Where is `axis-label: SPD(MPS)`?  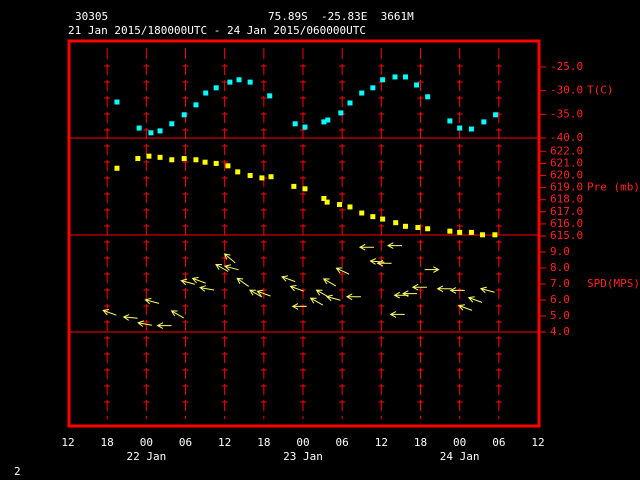
axis-label: SPD(MPS) is located at coordinates (613, 283).